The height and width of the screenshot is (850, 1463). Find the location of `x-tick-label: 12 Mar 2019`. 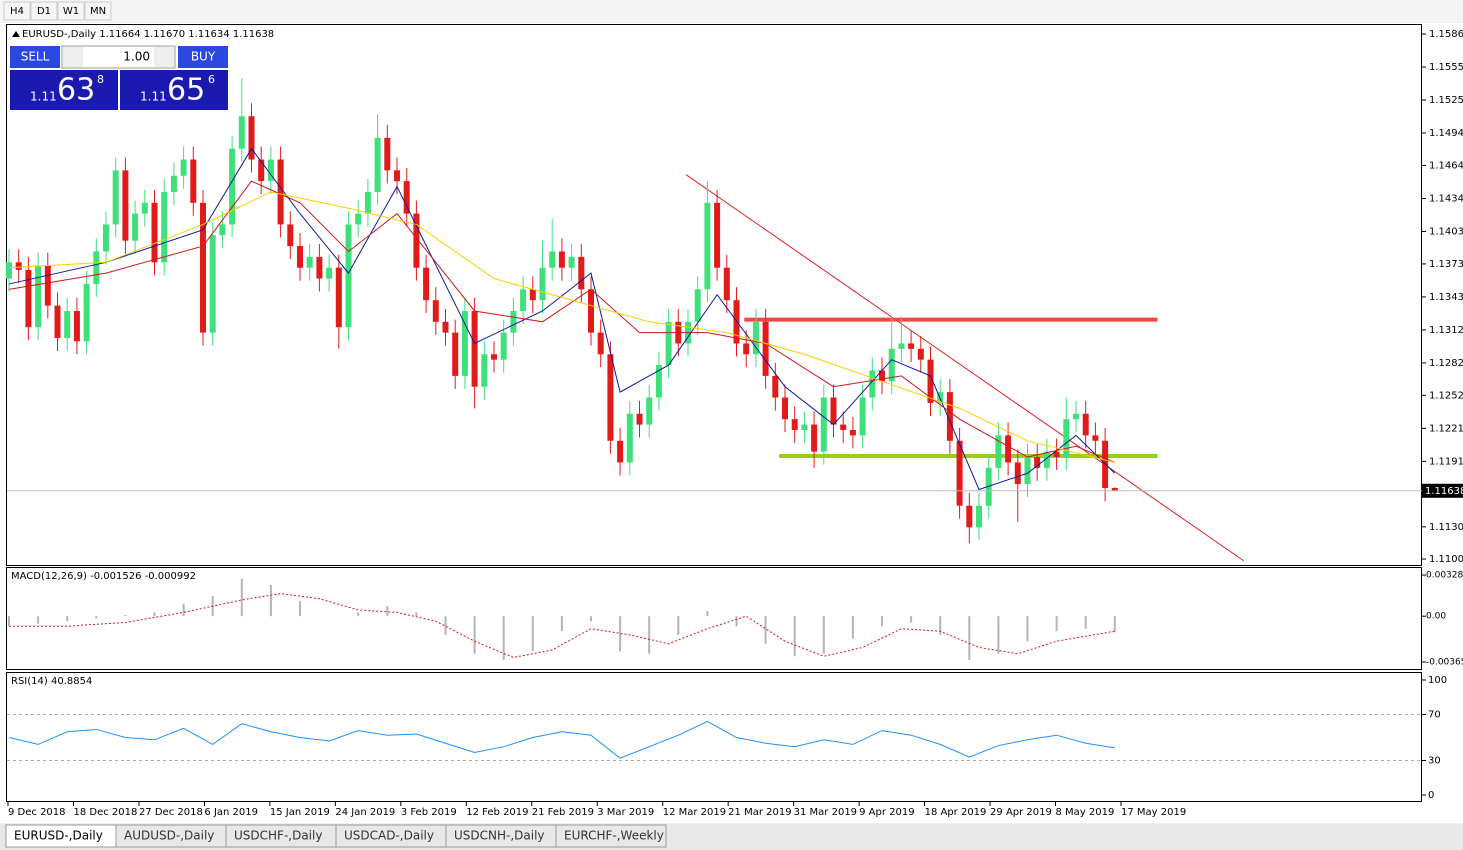

x-tick-label: 12 Mar 2019 is located at coordinates (694, 812).